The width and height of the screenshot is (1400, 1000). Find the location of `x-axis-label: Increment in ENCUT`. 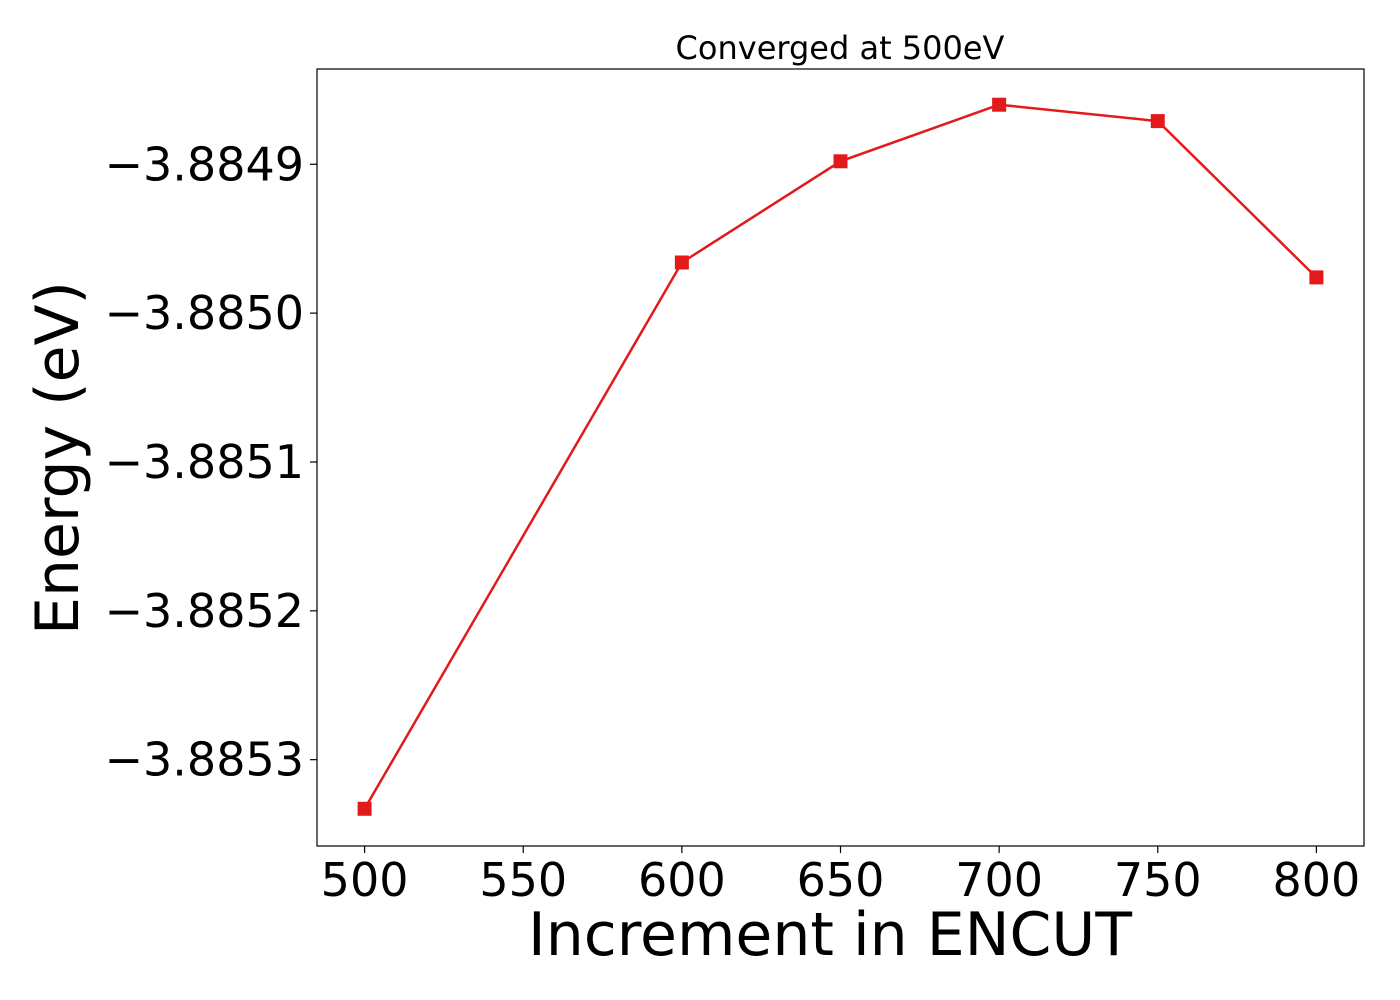

x-axis-label: Increment in ENCUT is located at coordinates (830, 935).